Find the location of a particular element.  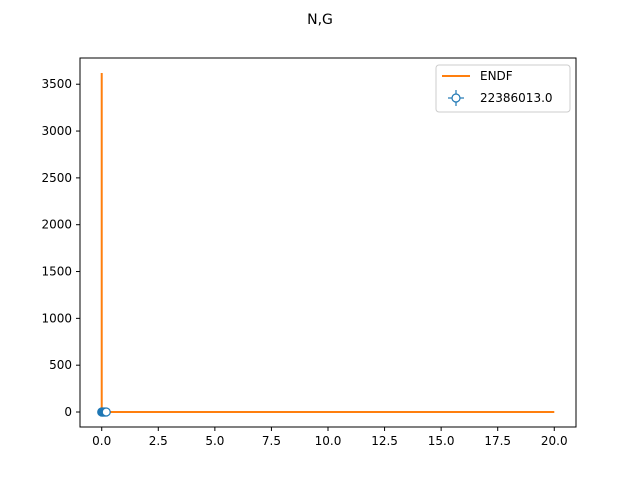

y-tick-label: 0 is located at coordinates (68, 412).